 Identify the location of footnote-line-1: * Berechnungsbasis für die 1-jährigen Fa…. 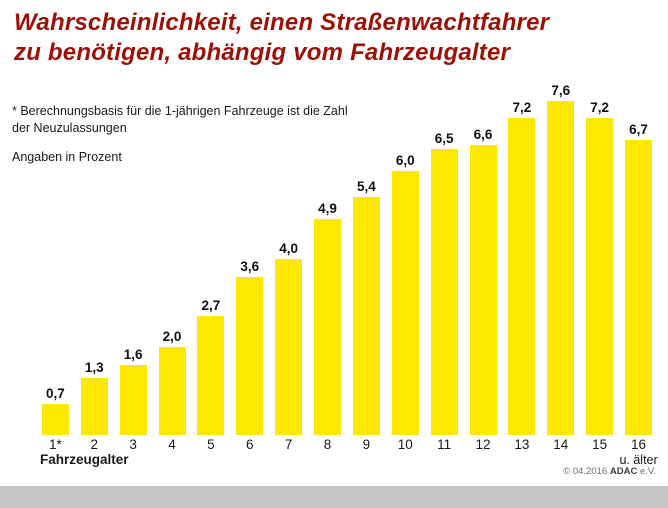
(180, 111).